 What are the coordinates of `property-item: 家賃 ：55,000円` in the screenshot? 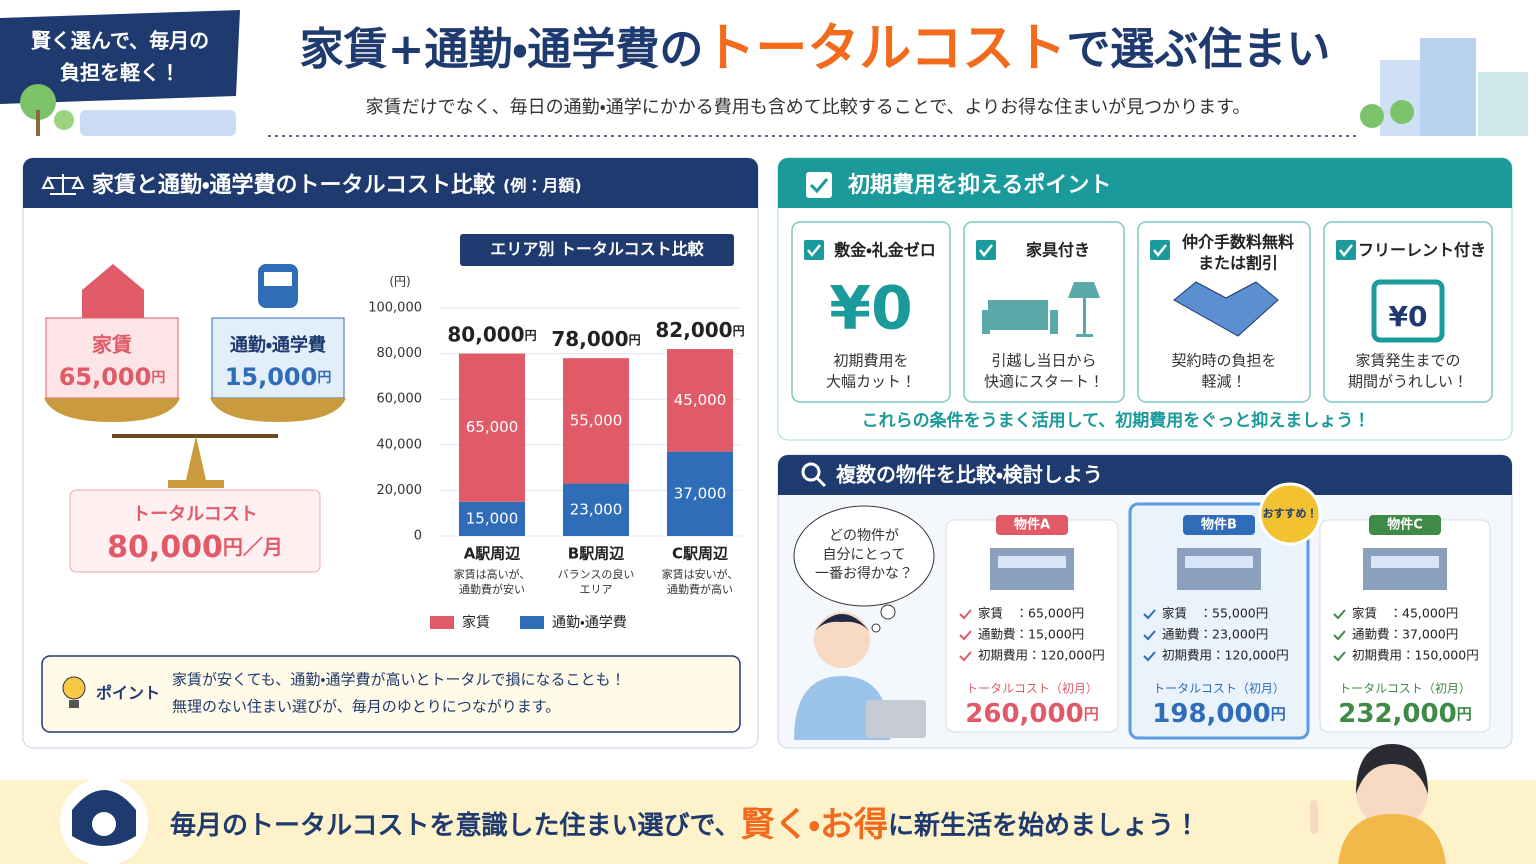 It's located at (1215, 613).